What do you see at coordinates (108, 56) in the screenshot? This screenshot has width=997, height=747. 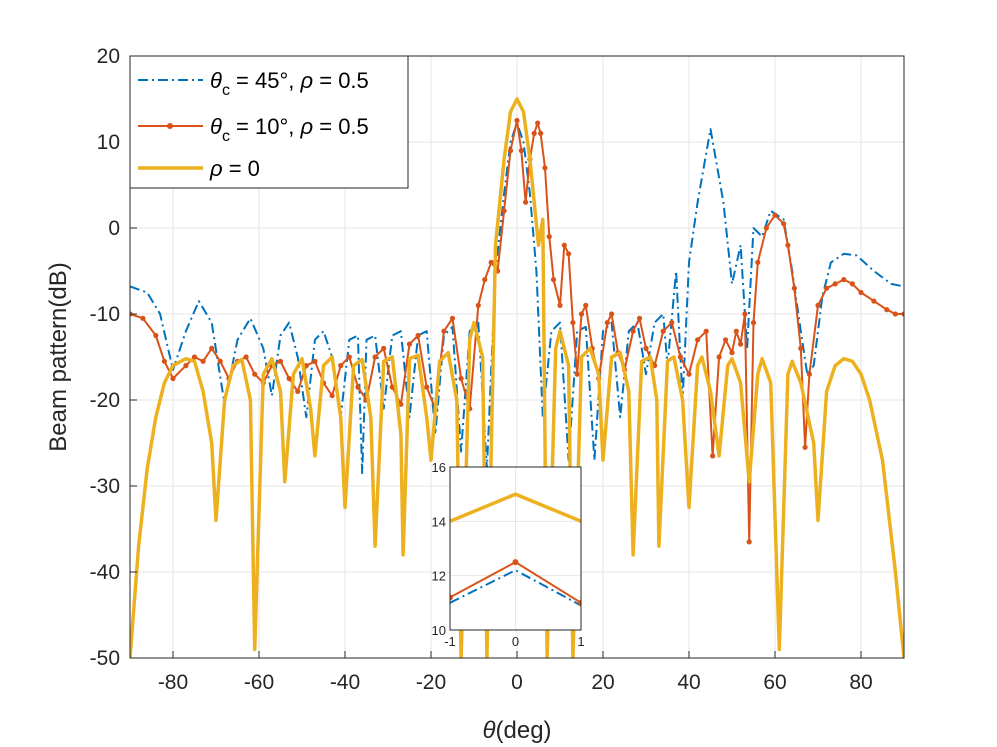 I see `y-tick-label-7: 20` at bounding box center [108, 56].